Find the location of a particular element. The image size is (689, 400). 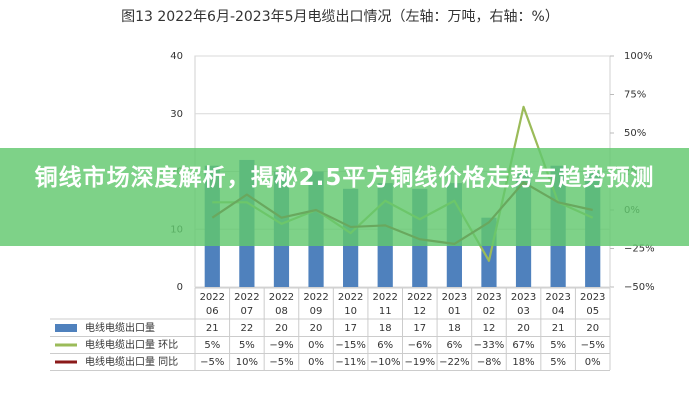

data-label: −9% is located at coordinates (281, 345).